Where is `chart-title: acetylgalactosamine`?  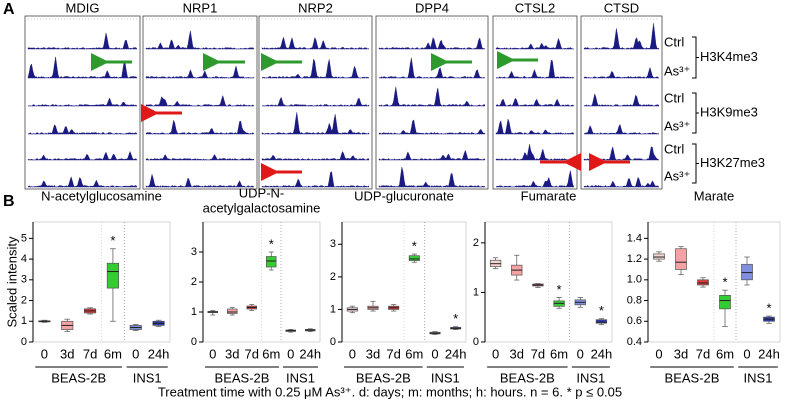 chart-title: acetylgalactosamine is located at coordinates (262, 207).